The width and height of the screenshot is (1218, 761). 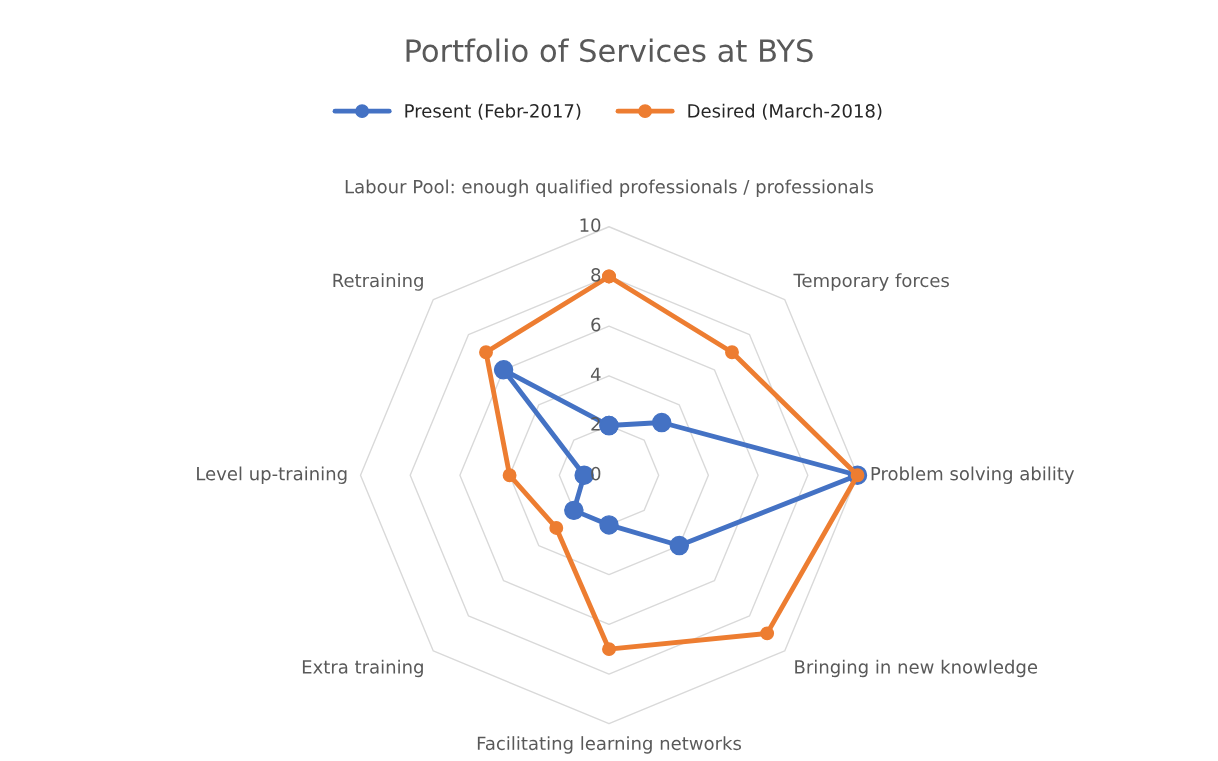 What do you see at coordinates (378, 282) in the screenshot?
I see `spoke-label: Retraining` at bounding box center [378, 282].